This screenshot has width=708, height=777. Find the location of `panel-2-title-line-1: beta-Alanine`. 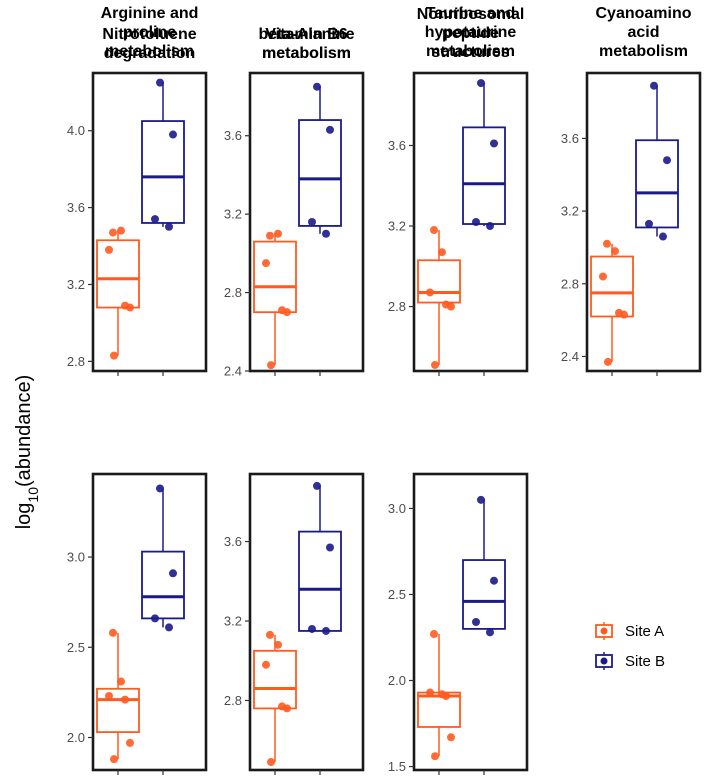

panel-2-title-line-1: beta-Alanine is located at coordinates (306, 34).